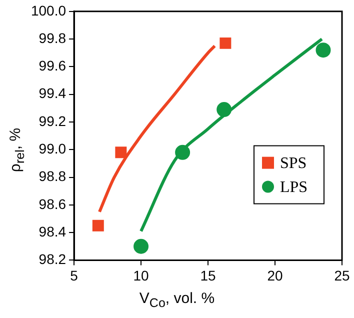  Describe the element at coordinates (52, 93) in the screenshot. I see `y-tick-label: 99.4` at that location.